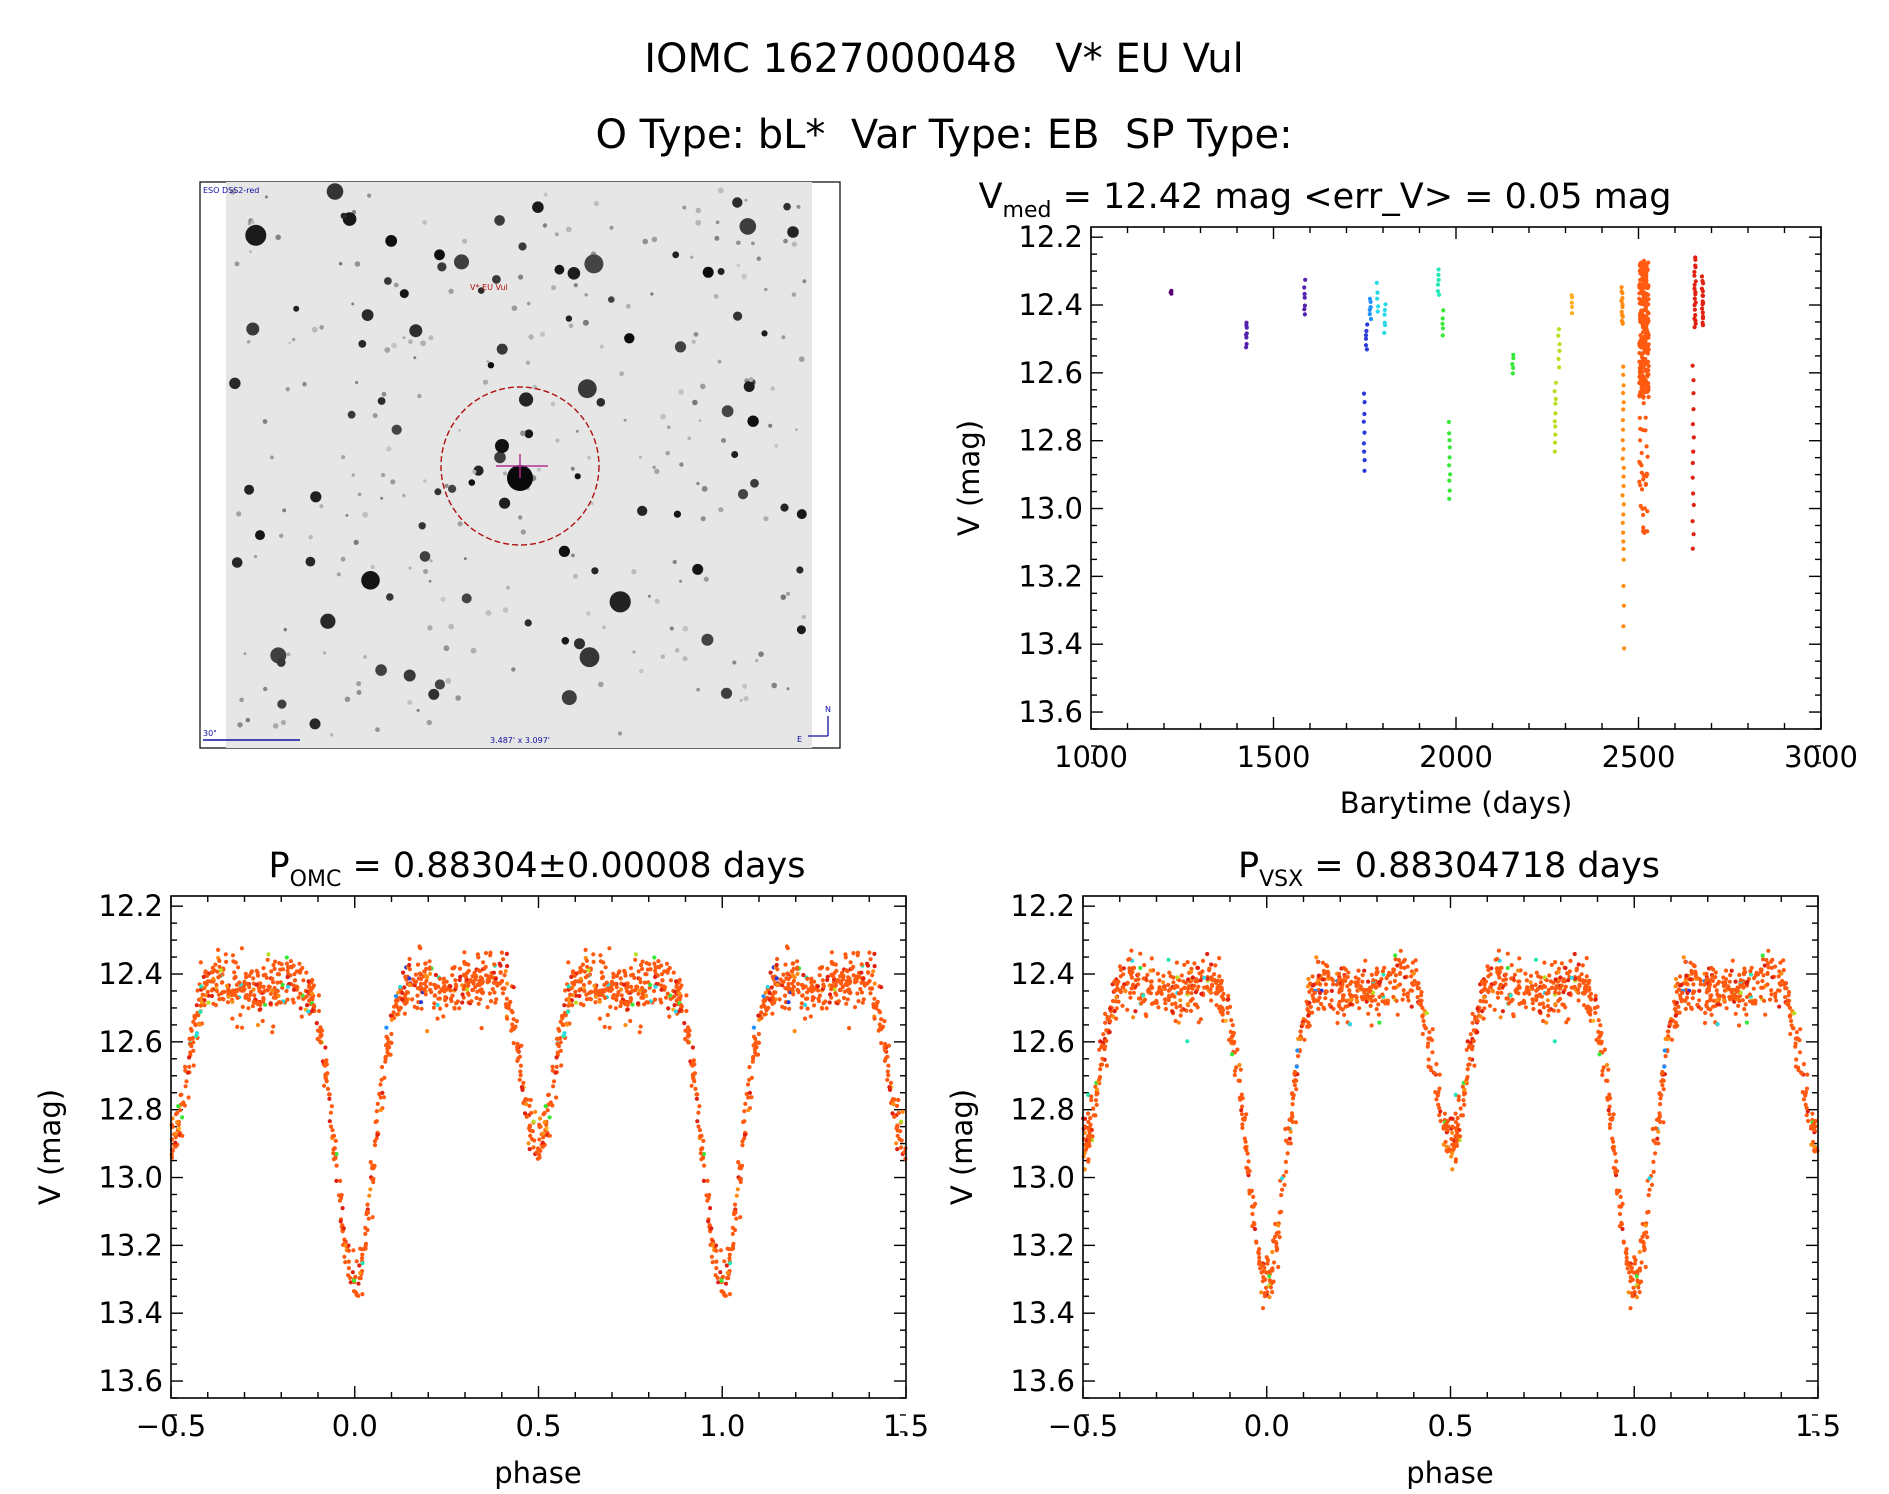 This screenshot has width=1889, height=1494. What do you see at coordinates (1050, 644) in the screenshot?
I see `y-tick-label: 13.4` at bounding box center [1050, 644].